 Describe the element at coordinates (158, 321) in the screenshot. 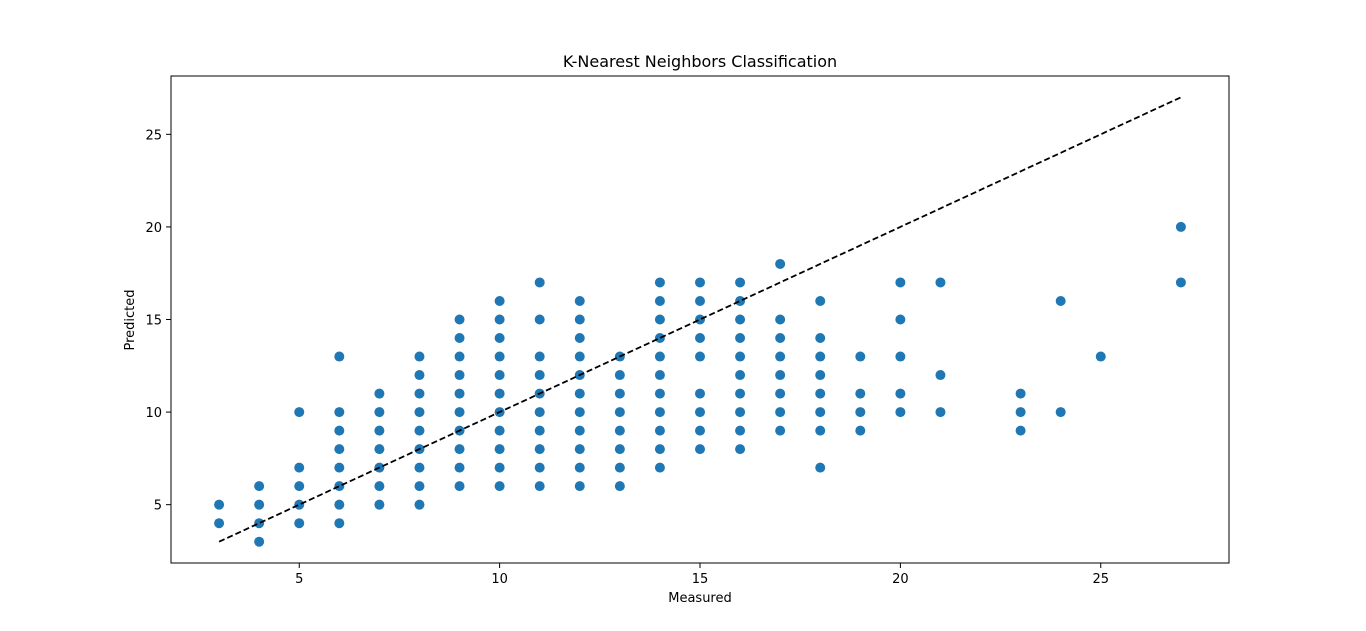

I see `y-axis: 5 10 15 20 25` at that location.